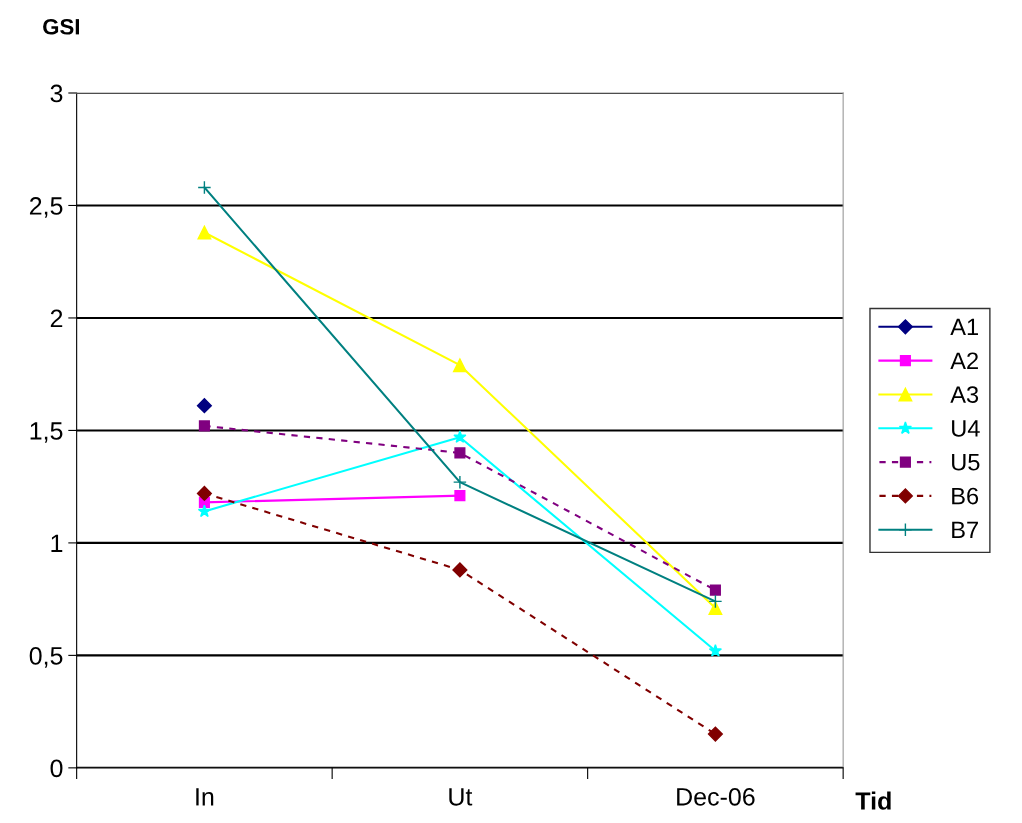 Image resolution: width=1022 pixels, height=823 pixels. Describe the element at coordinates (56, 93) in the screenshot. I see `y-tick-label: 3` at that location.